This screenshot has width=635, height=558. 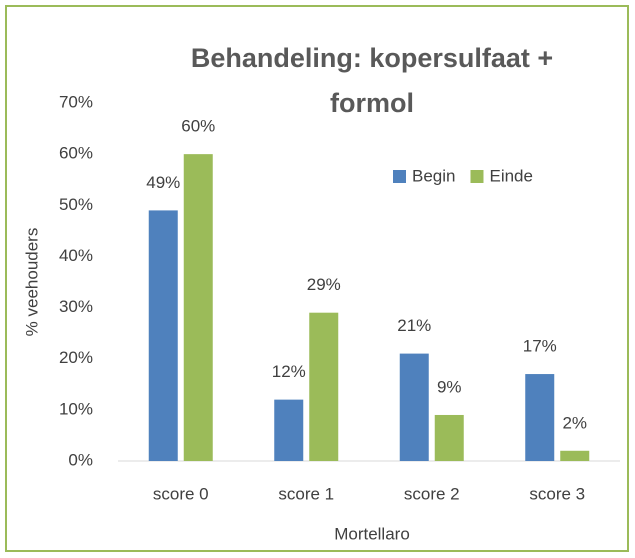 I want to click on chart-title: Behandeling: kopersulfaat + formol, so click(x=372, y=80).